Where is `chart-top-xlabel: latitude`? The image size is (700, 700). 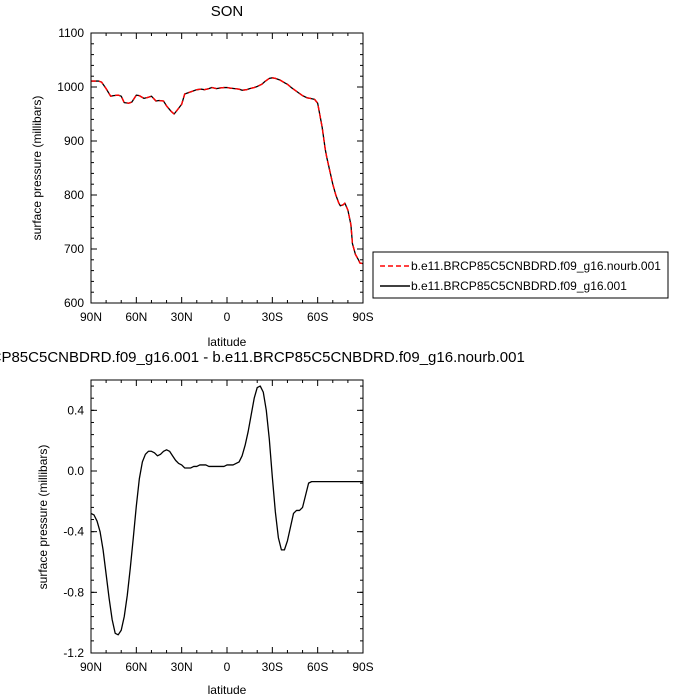 chart-top-xlabel: latitude is located at coordinates (227, 342).